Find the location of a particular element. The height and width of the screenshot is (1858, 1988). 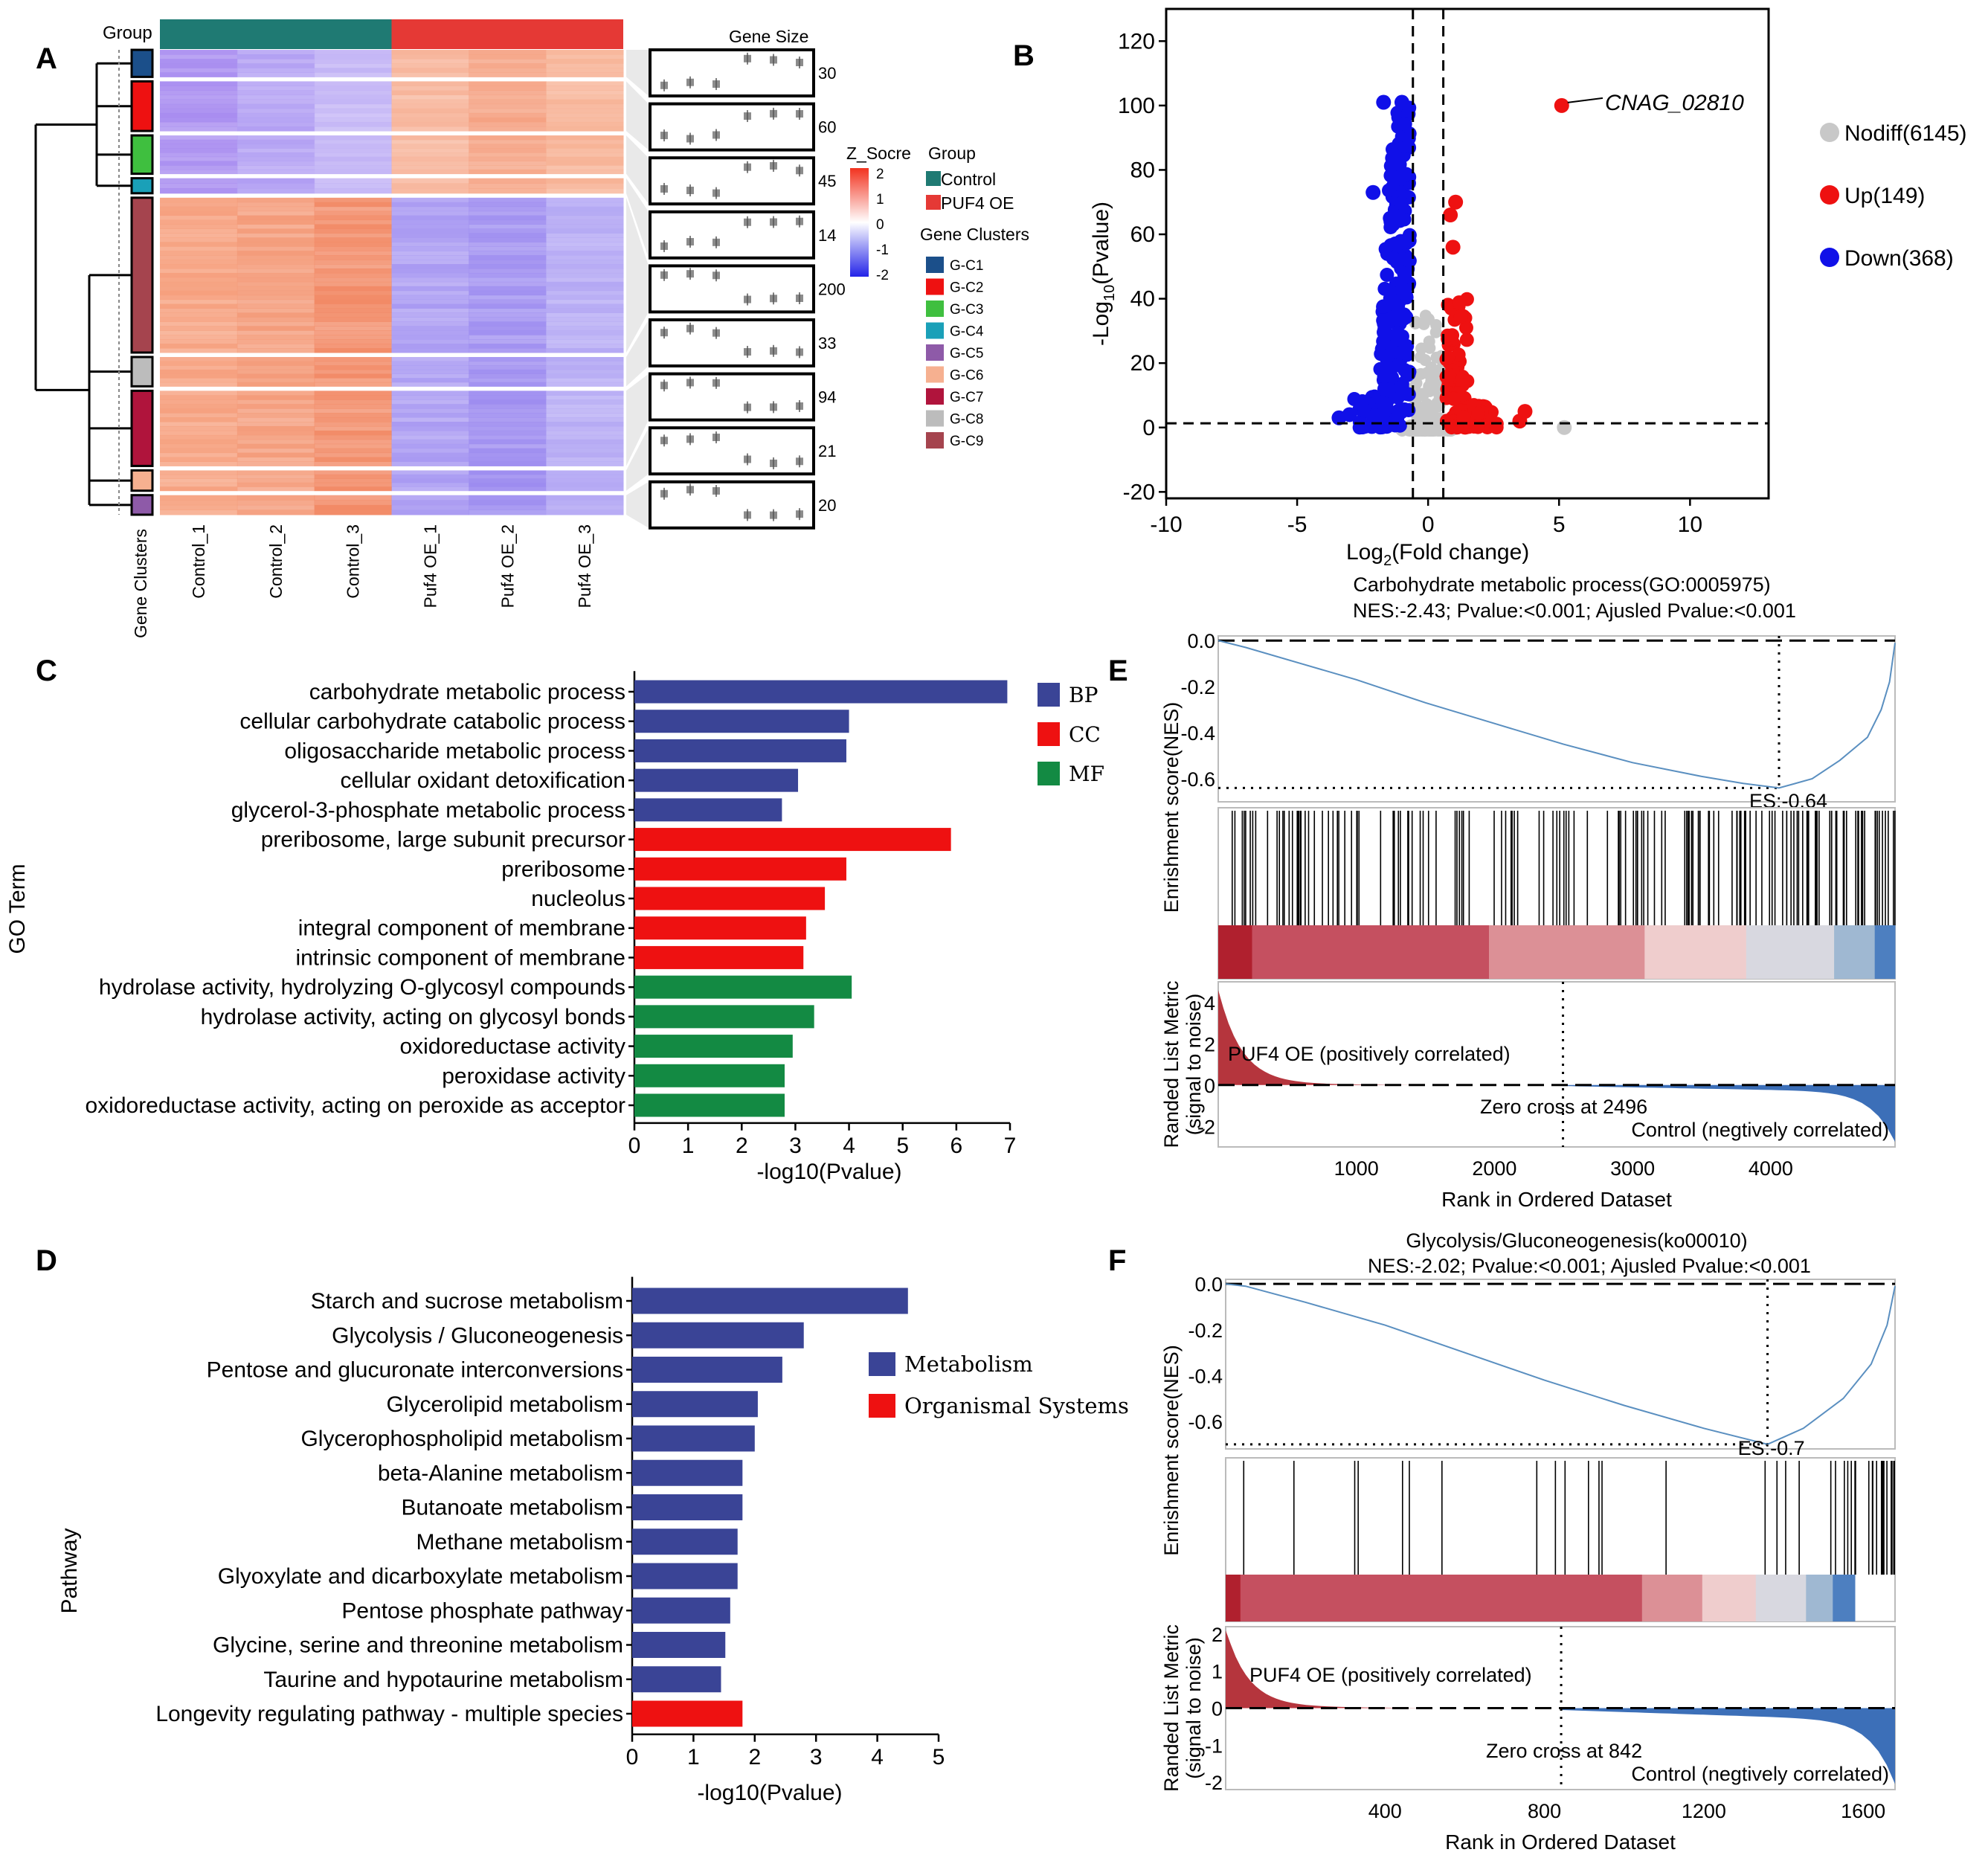

bar-category-label: Glycerophospholipid metabolism is located at coordinates (461, 1439).